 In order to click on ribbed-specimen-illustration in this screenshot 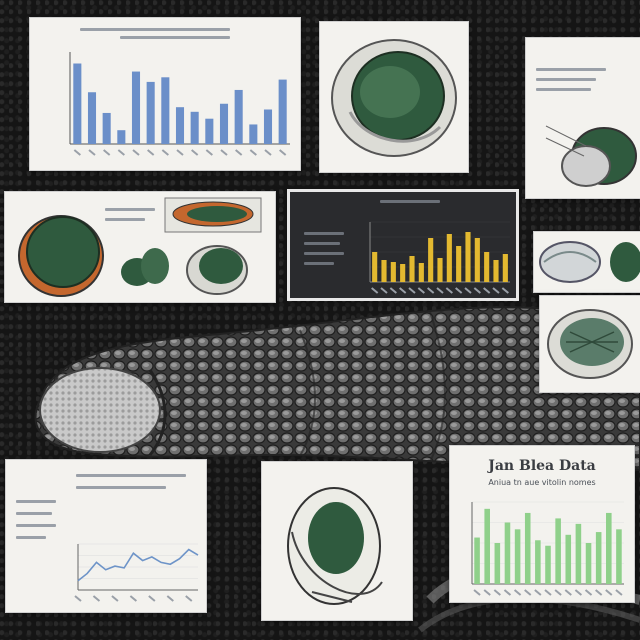, I will do `click(590, 344)`.